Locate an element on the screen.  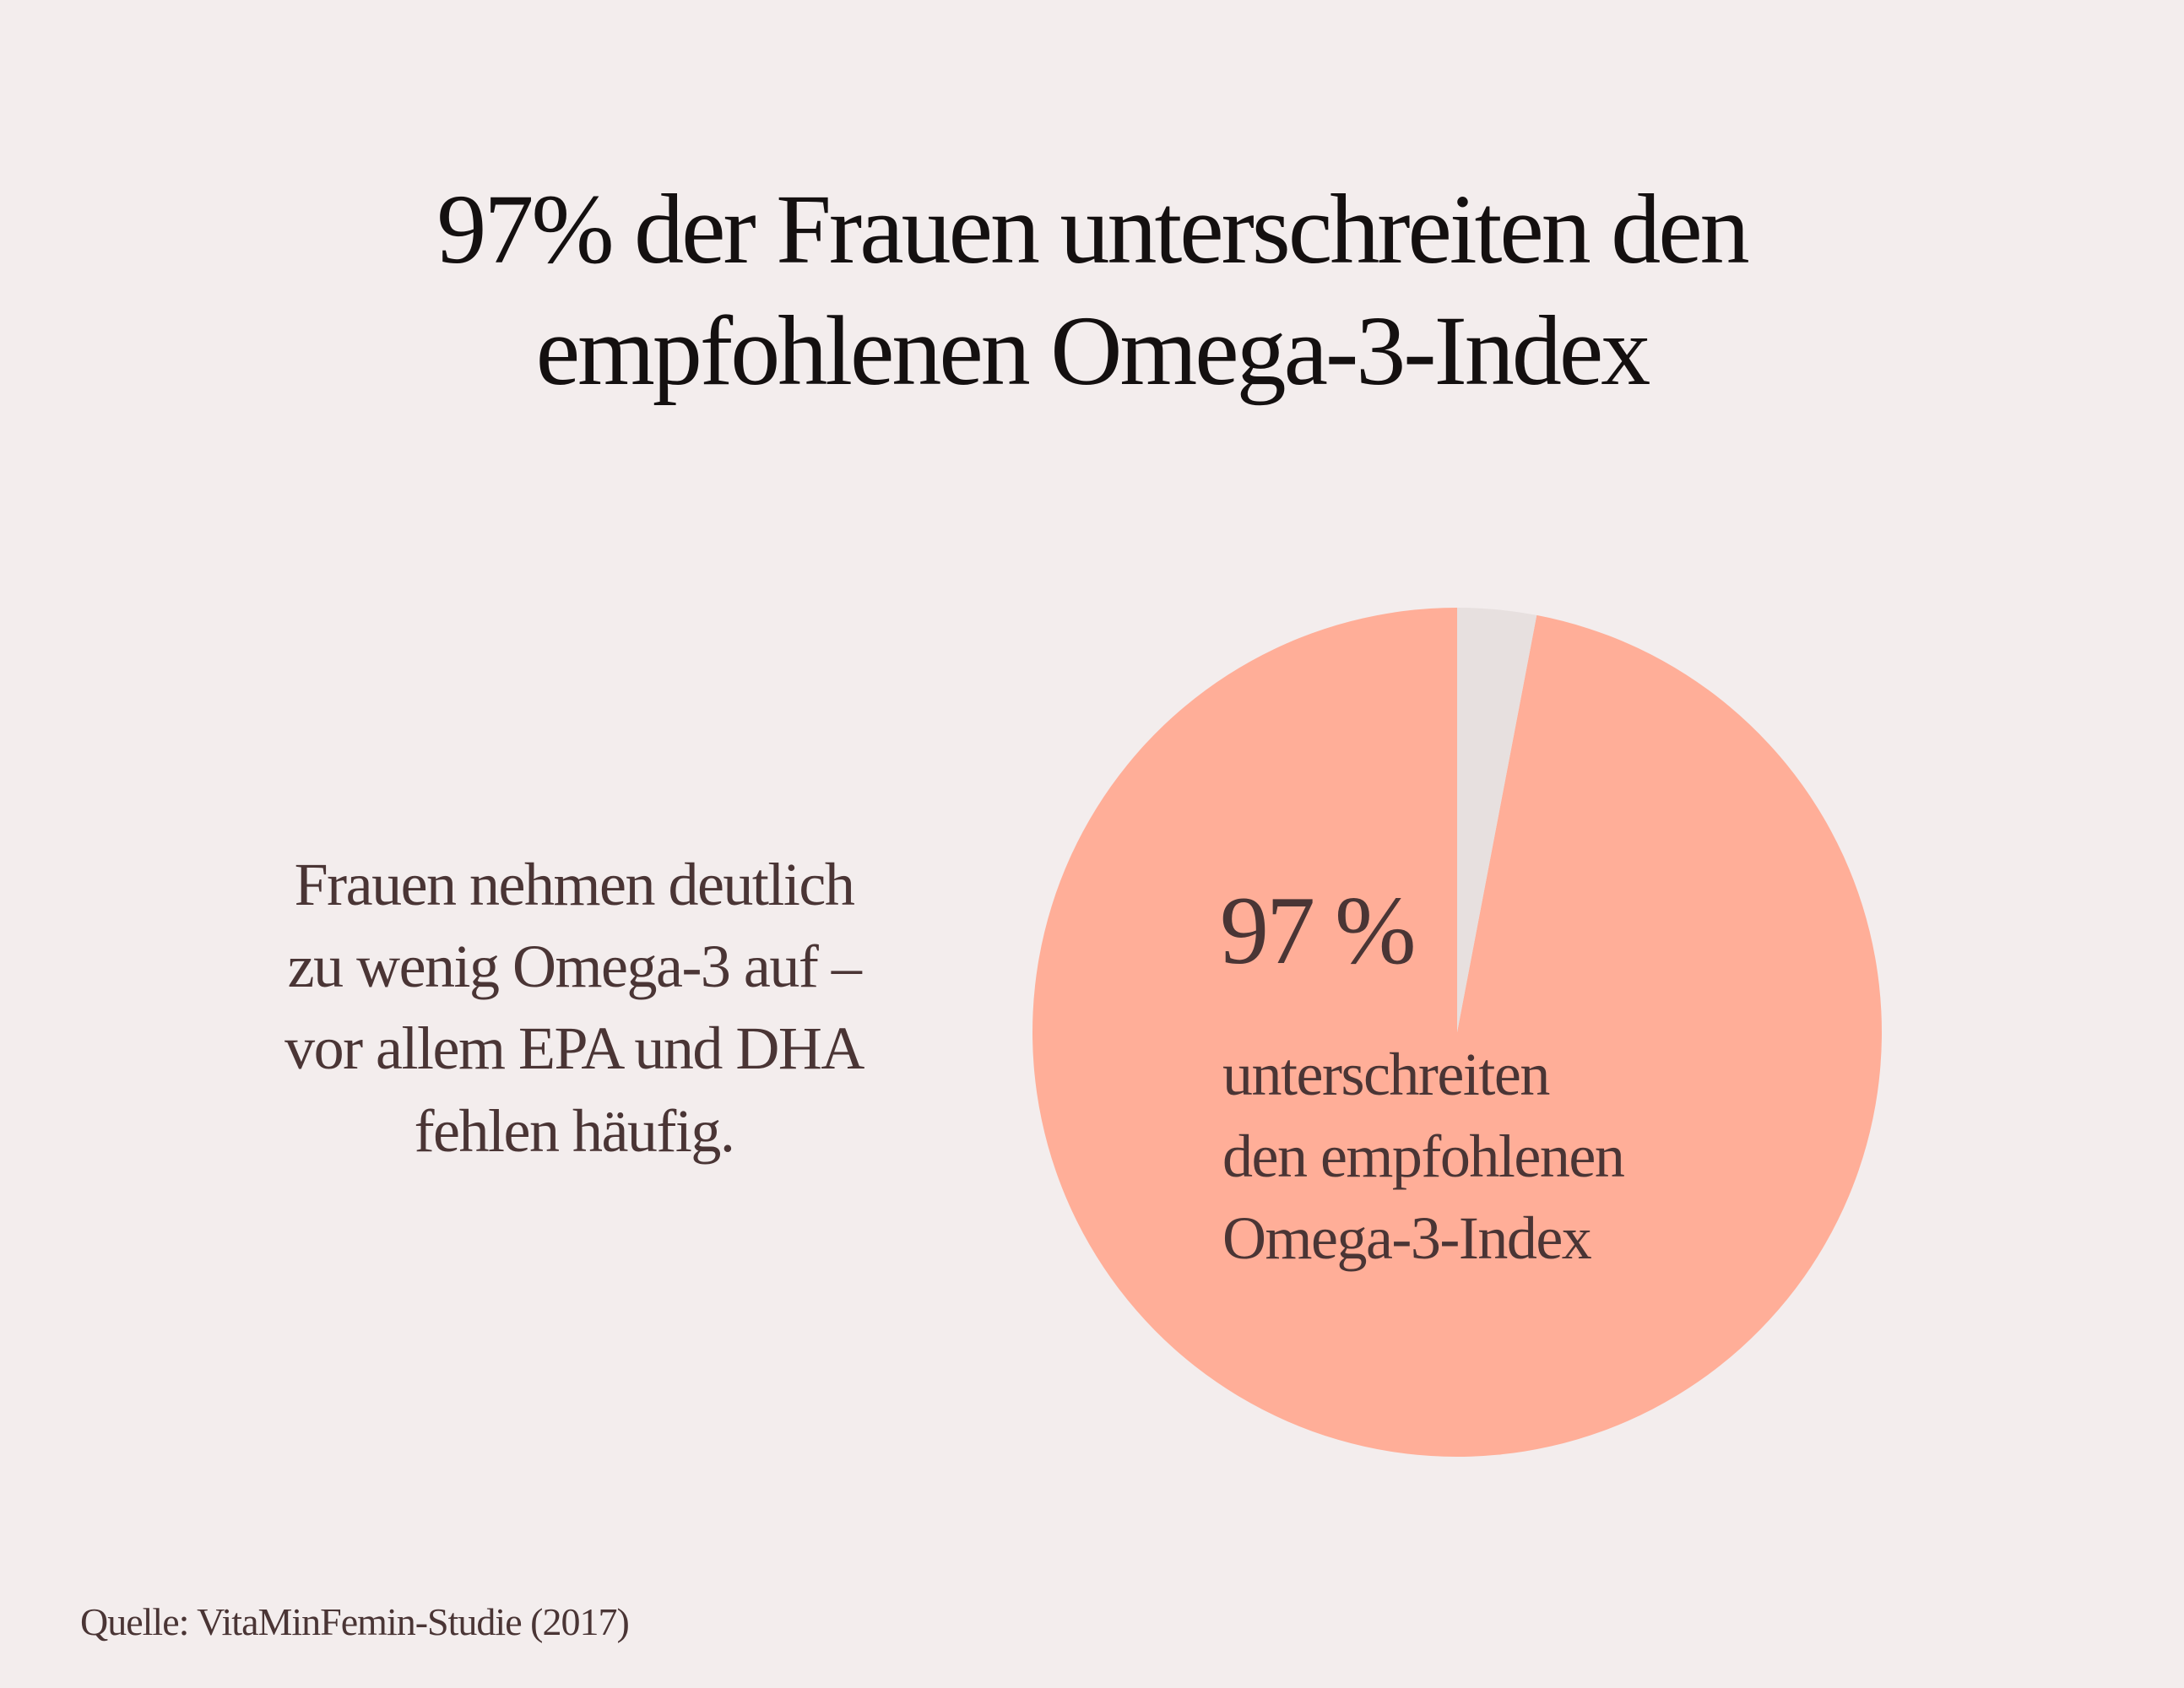
description-line-4: fehlen häufig. is located at coordinates (574, 1130).